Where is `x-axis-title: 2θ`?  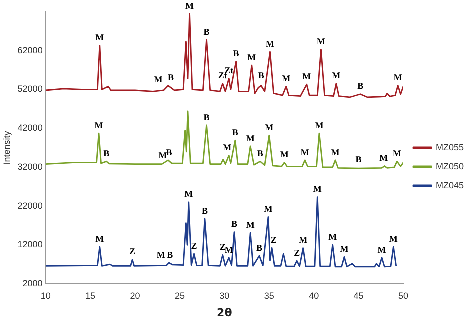 x-axis-title: 2θ is located at coordinates (225, 313).